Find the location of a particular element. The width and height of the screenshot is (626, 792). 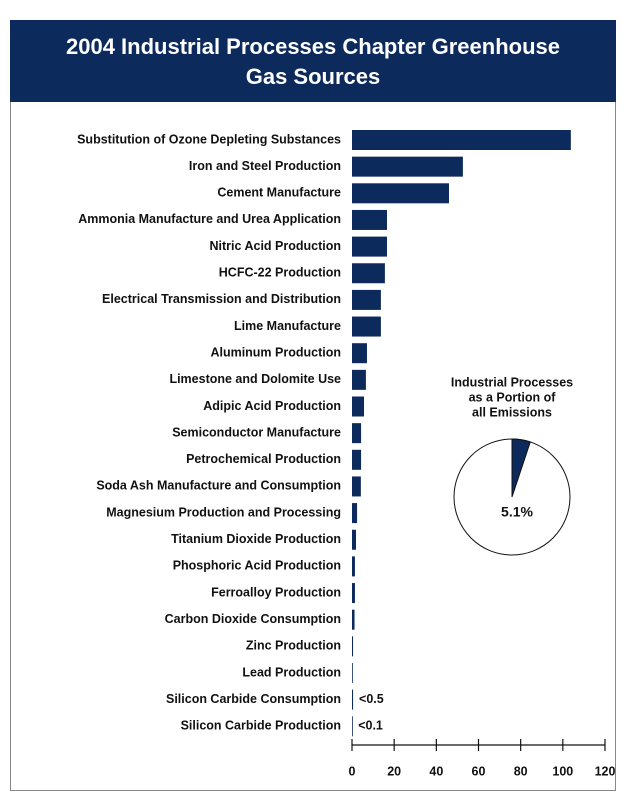

category-label: Semiconductor Manufacture is located at coordinates (256, 432).